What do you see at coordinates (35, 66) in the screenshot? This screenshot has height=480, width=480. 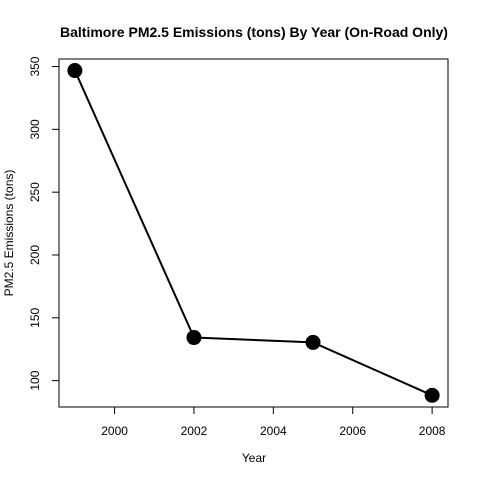 I see `y-tick-label: 350` at bounding box center [35, 66].